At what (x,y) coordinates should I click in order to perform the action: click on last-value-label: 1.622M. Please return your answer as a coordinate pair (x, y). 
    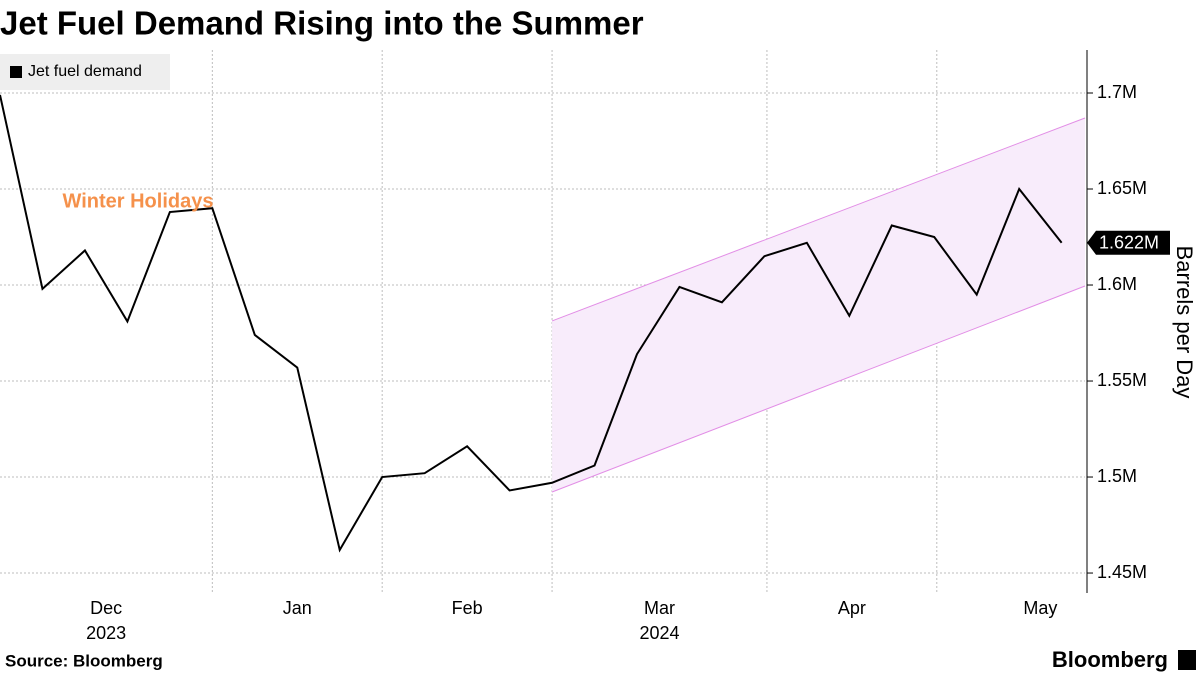
    Looking at the image, I should click on (1129, 243).